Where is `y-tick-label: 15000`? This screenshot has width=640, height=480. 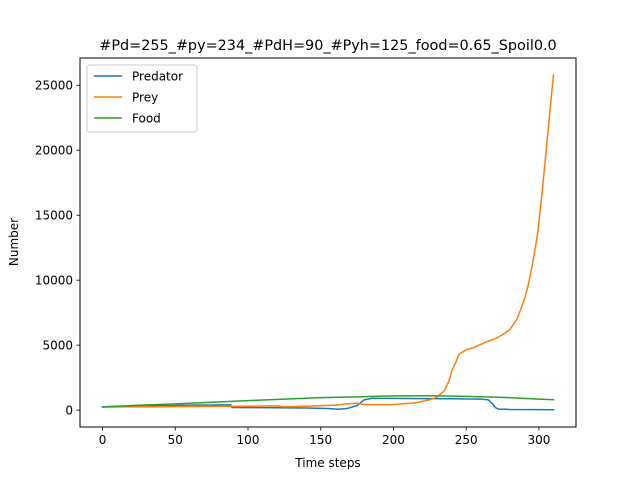
y-tick-label: 15000 is located at coordinates (54, 216).